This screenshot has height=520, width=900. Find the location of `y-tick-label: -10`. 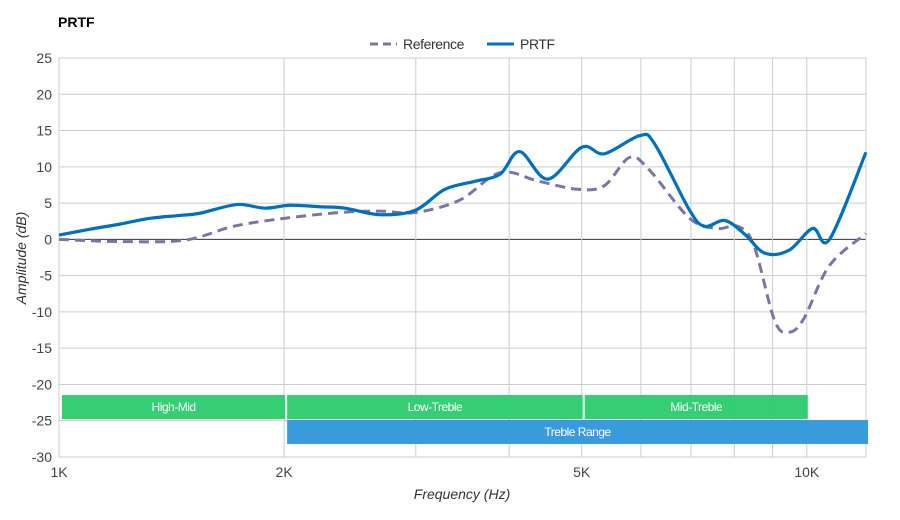

y-tick-label: -10 is located at coordinates (42, 312).